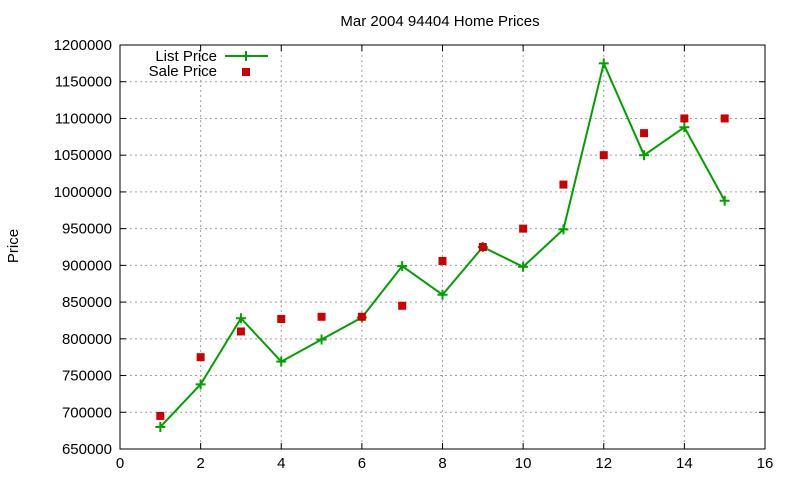  What do you see at coordinates (83, 192) in the screenshot?
I see `y-tick-label: 1000000` at bounding box center [83, 192].